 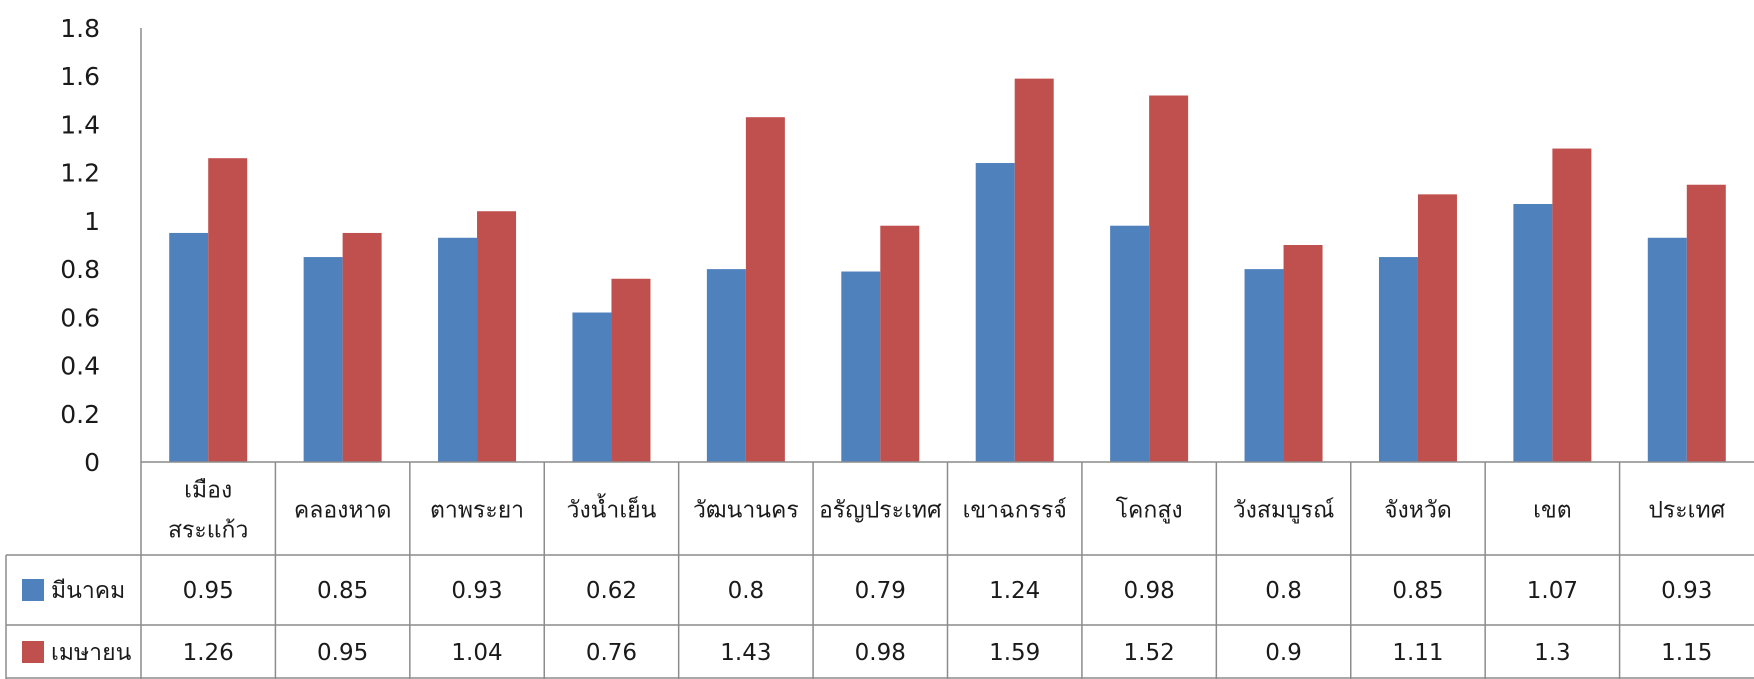 I want to click on y-tick-label: 0.4, so click(x=80, y=366).